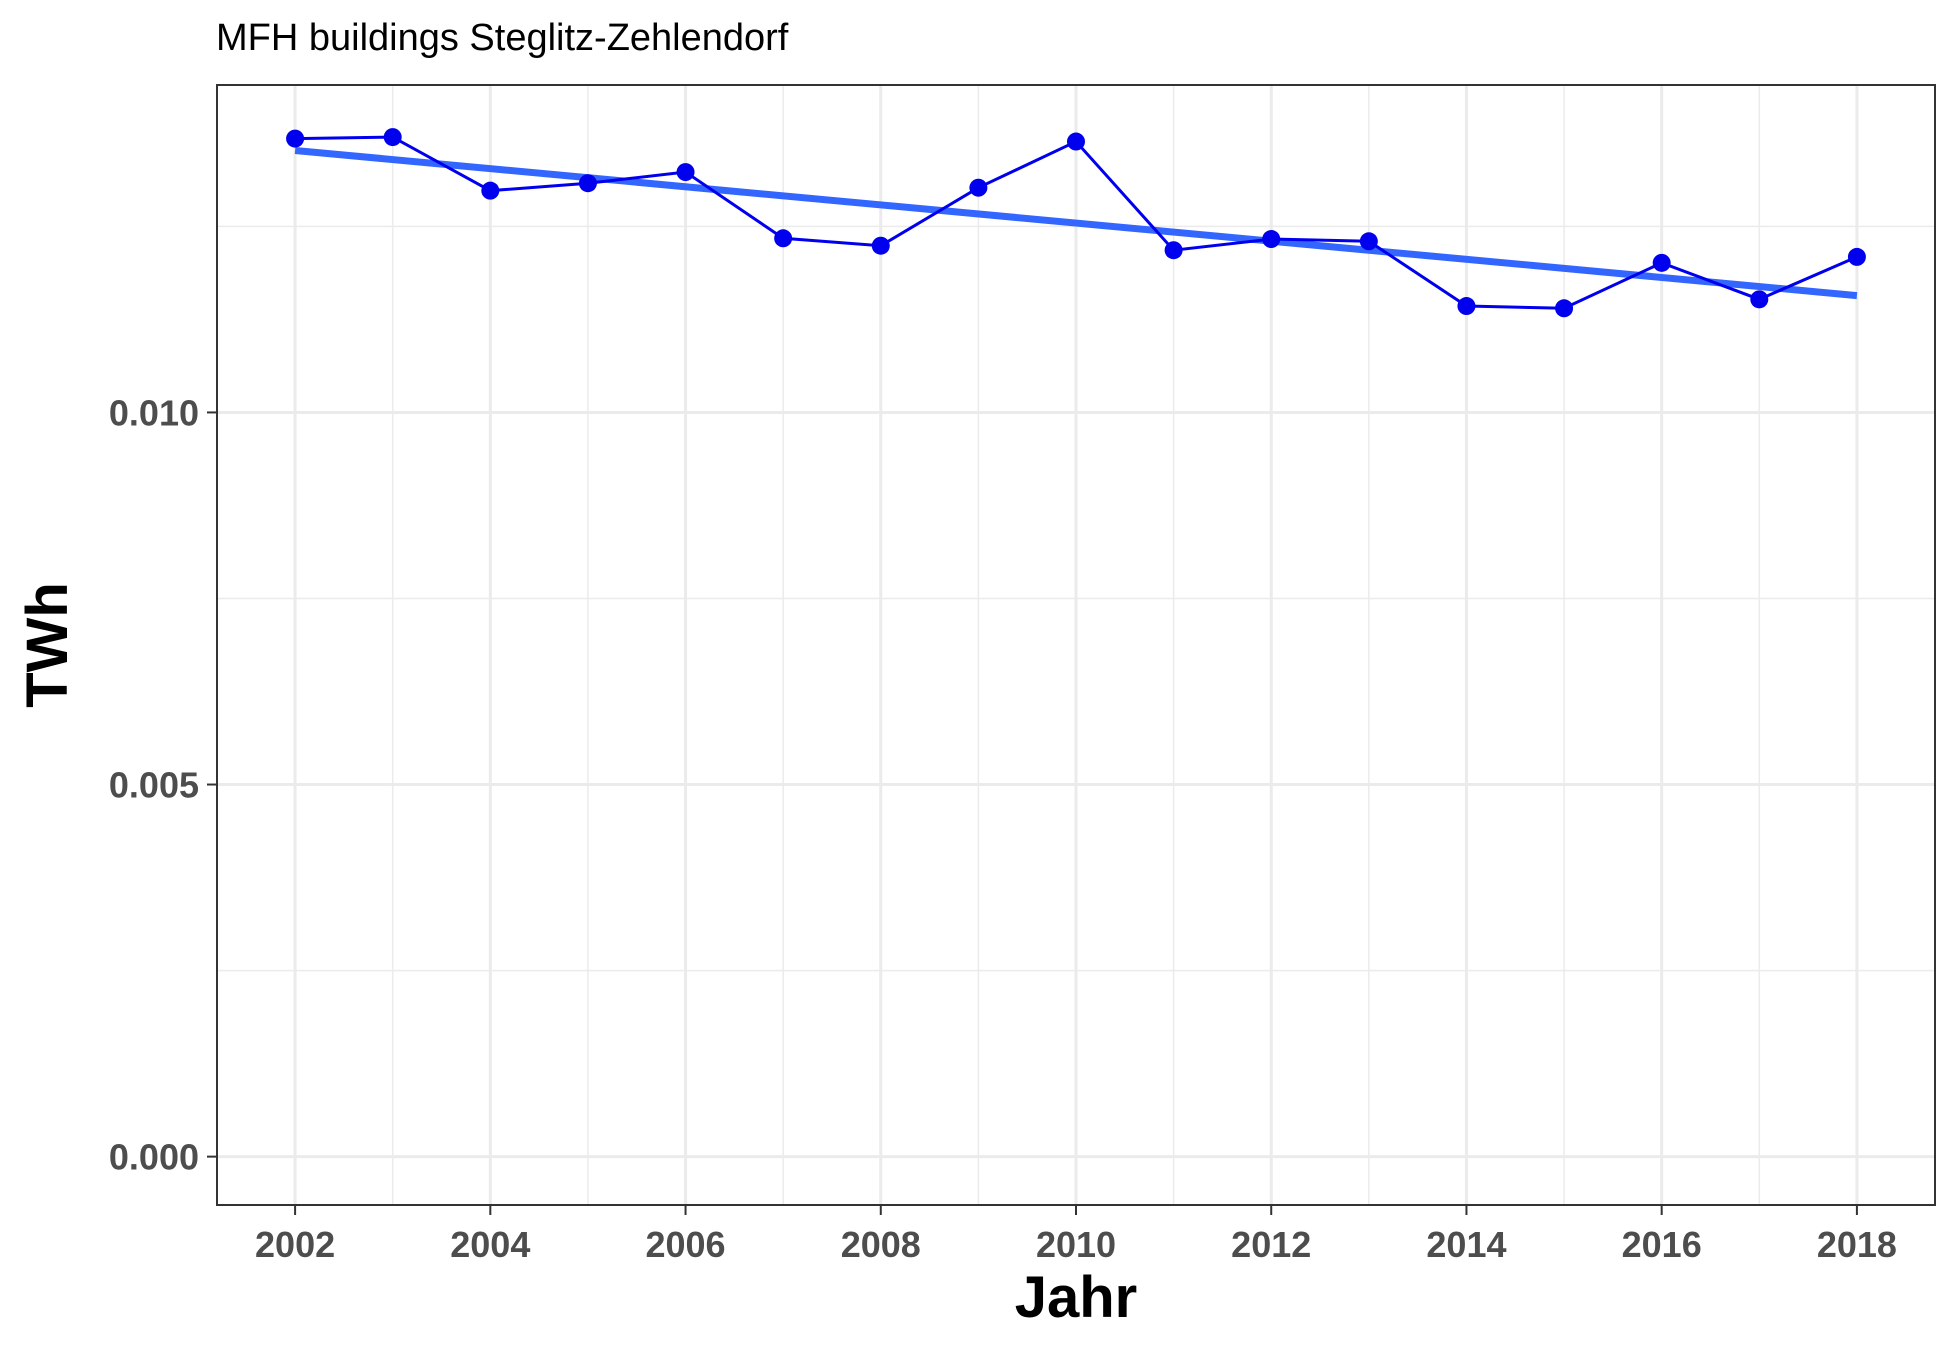  Describe the element at coordinates (490, 1244) in the screenshot. I see `x-tick-label: 2004` at that location.